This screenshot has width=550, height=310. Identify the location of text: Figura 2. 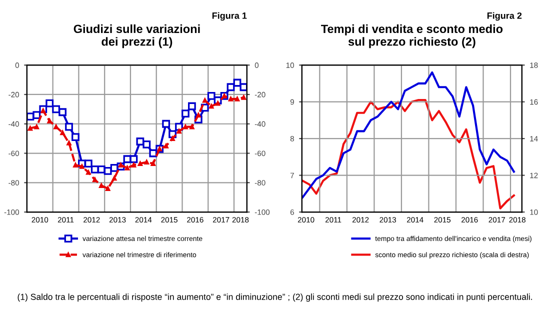
(504, 16).